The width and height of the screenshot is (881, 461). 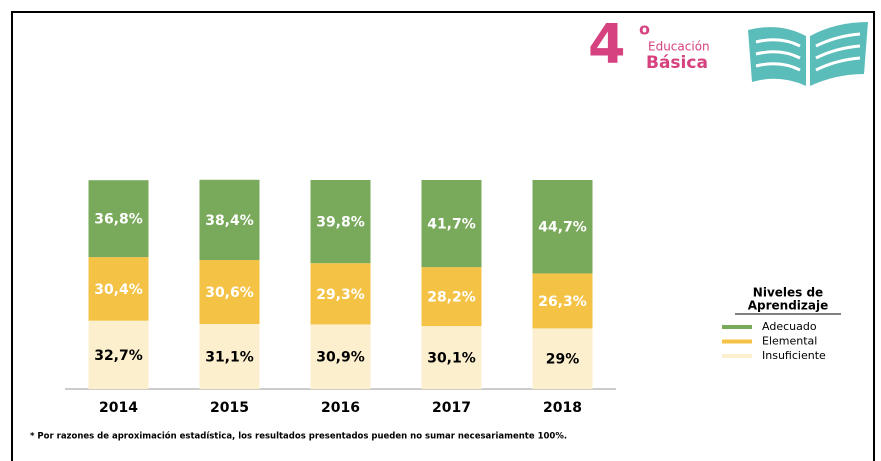 I want to click on data-label: 38,4%, so click(x=229, y=221).